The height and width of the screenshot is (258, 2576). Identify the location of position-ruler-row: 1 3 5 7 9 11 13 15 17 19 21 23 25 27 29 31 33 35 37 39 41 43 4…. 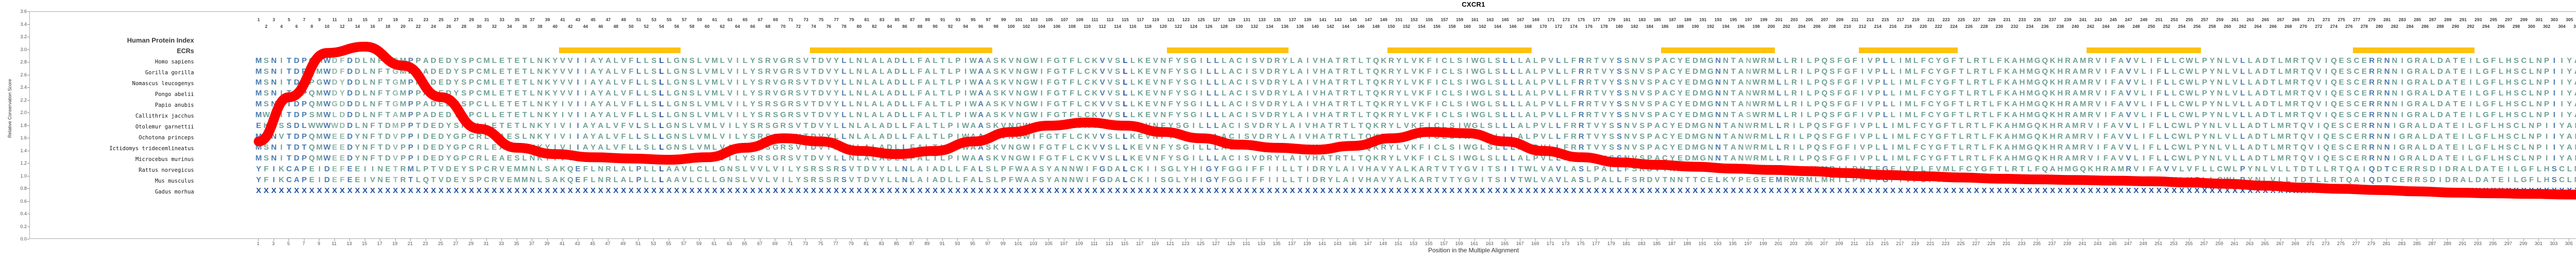
(1303, 20).